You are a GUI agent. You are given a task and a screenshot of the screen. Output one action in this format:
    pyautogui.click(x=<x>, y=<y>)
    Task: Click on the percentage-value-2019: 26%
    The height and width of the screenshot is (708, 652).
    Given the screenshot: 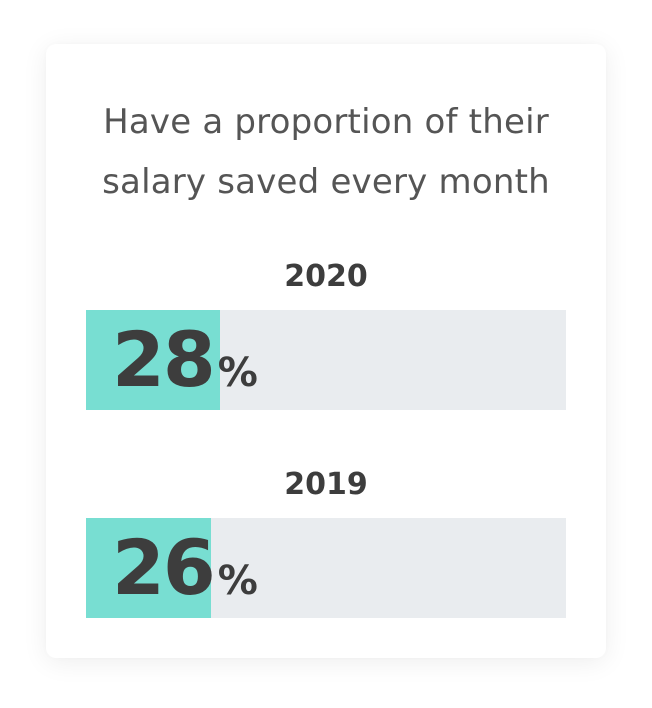 What is the action you would take?
    pyautogui.click(x=185, y=568)
    